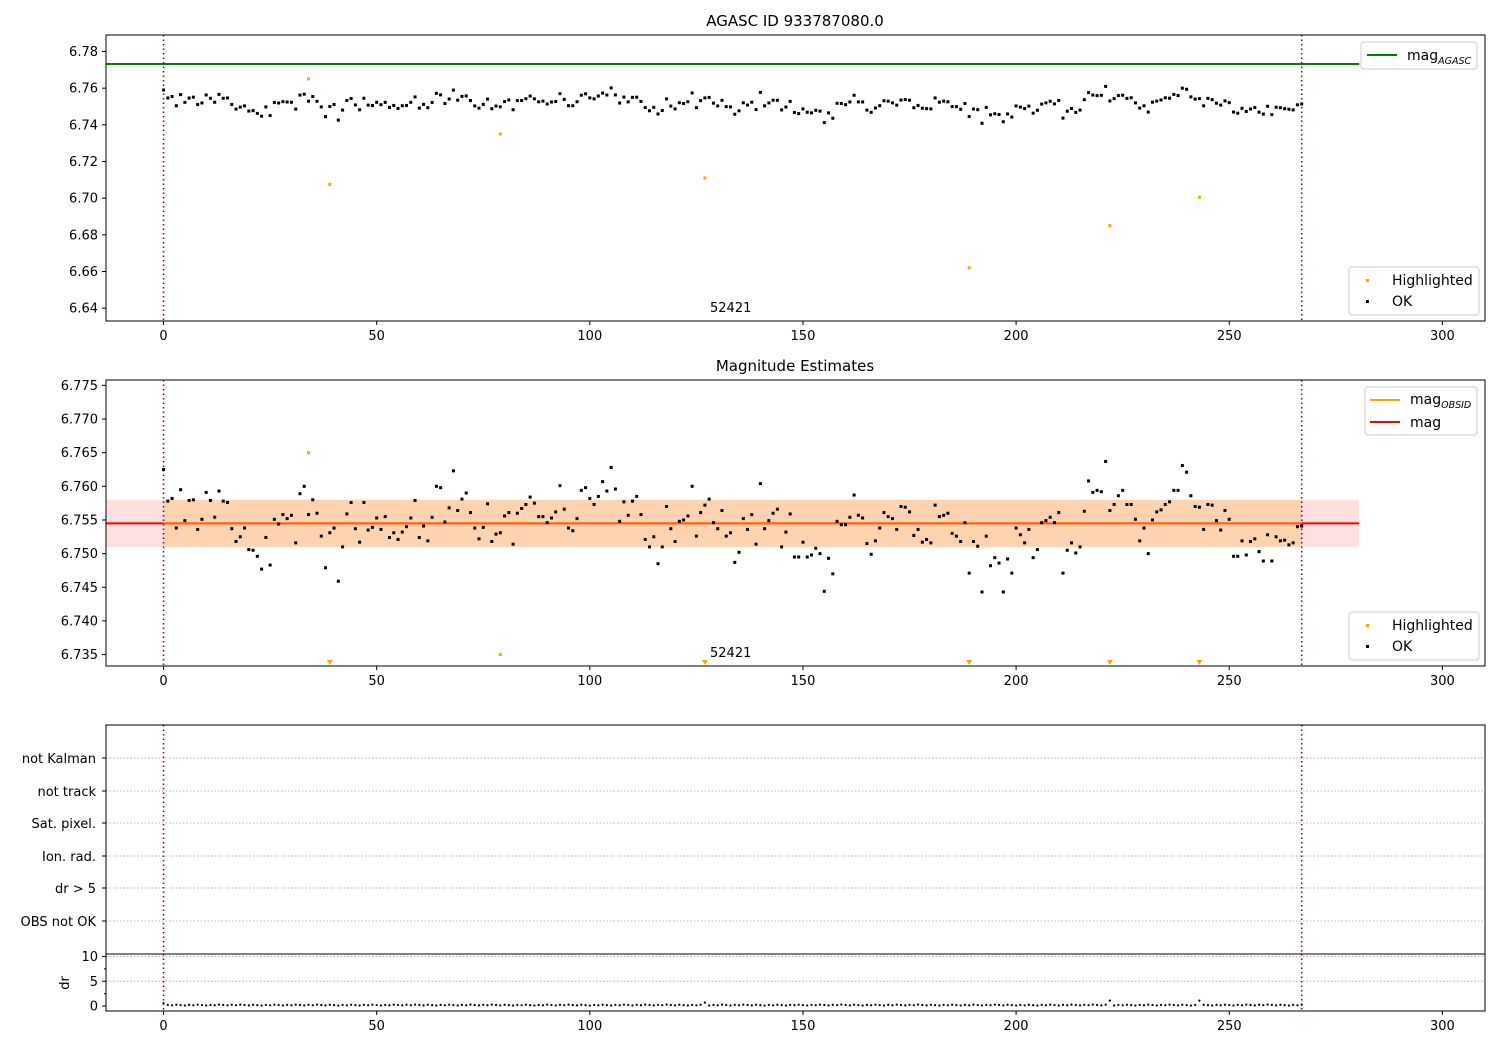 This screenshot has height=1050, width=1500. I want to click on panel-title: AGASC ID 933787080.0, so click(795, 21).